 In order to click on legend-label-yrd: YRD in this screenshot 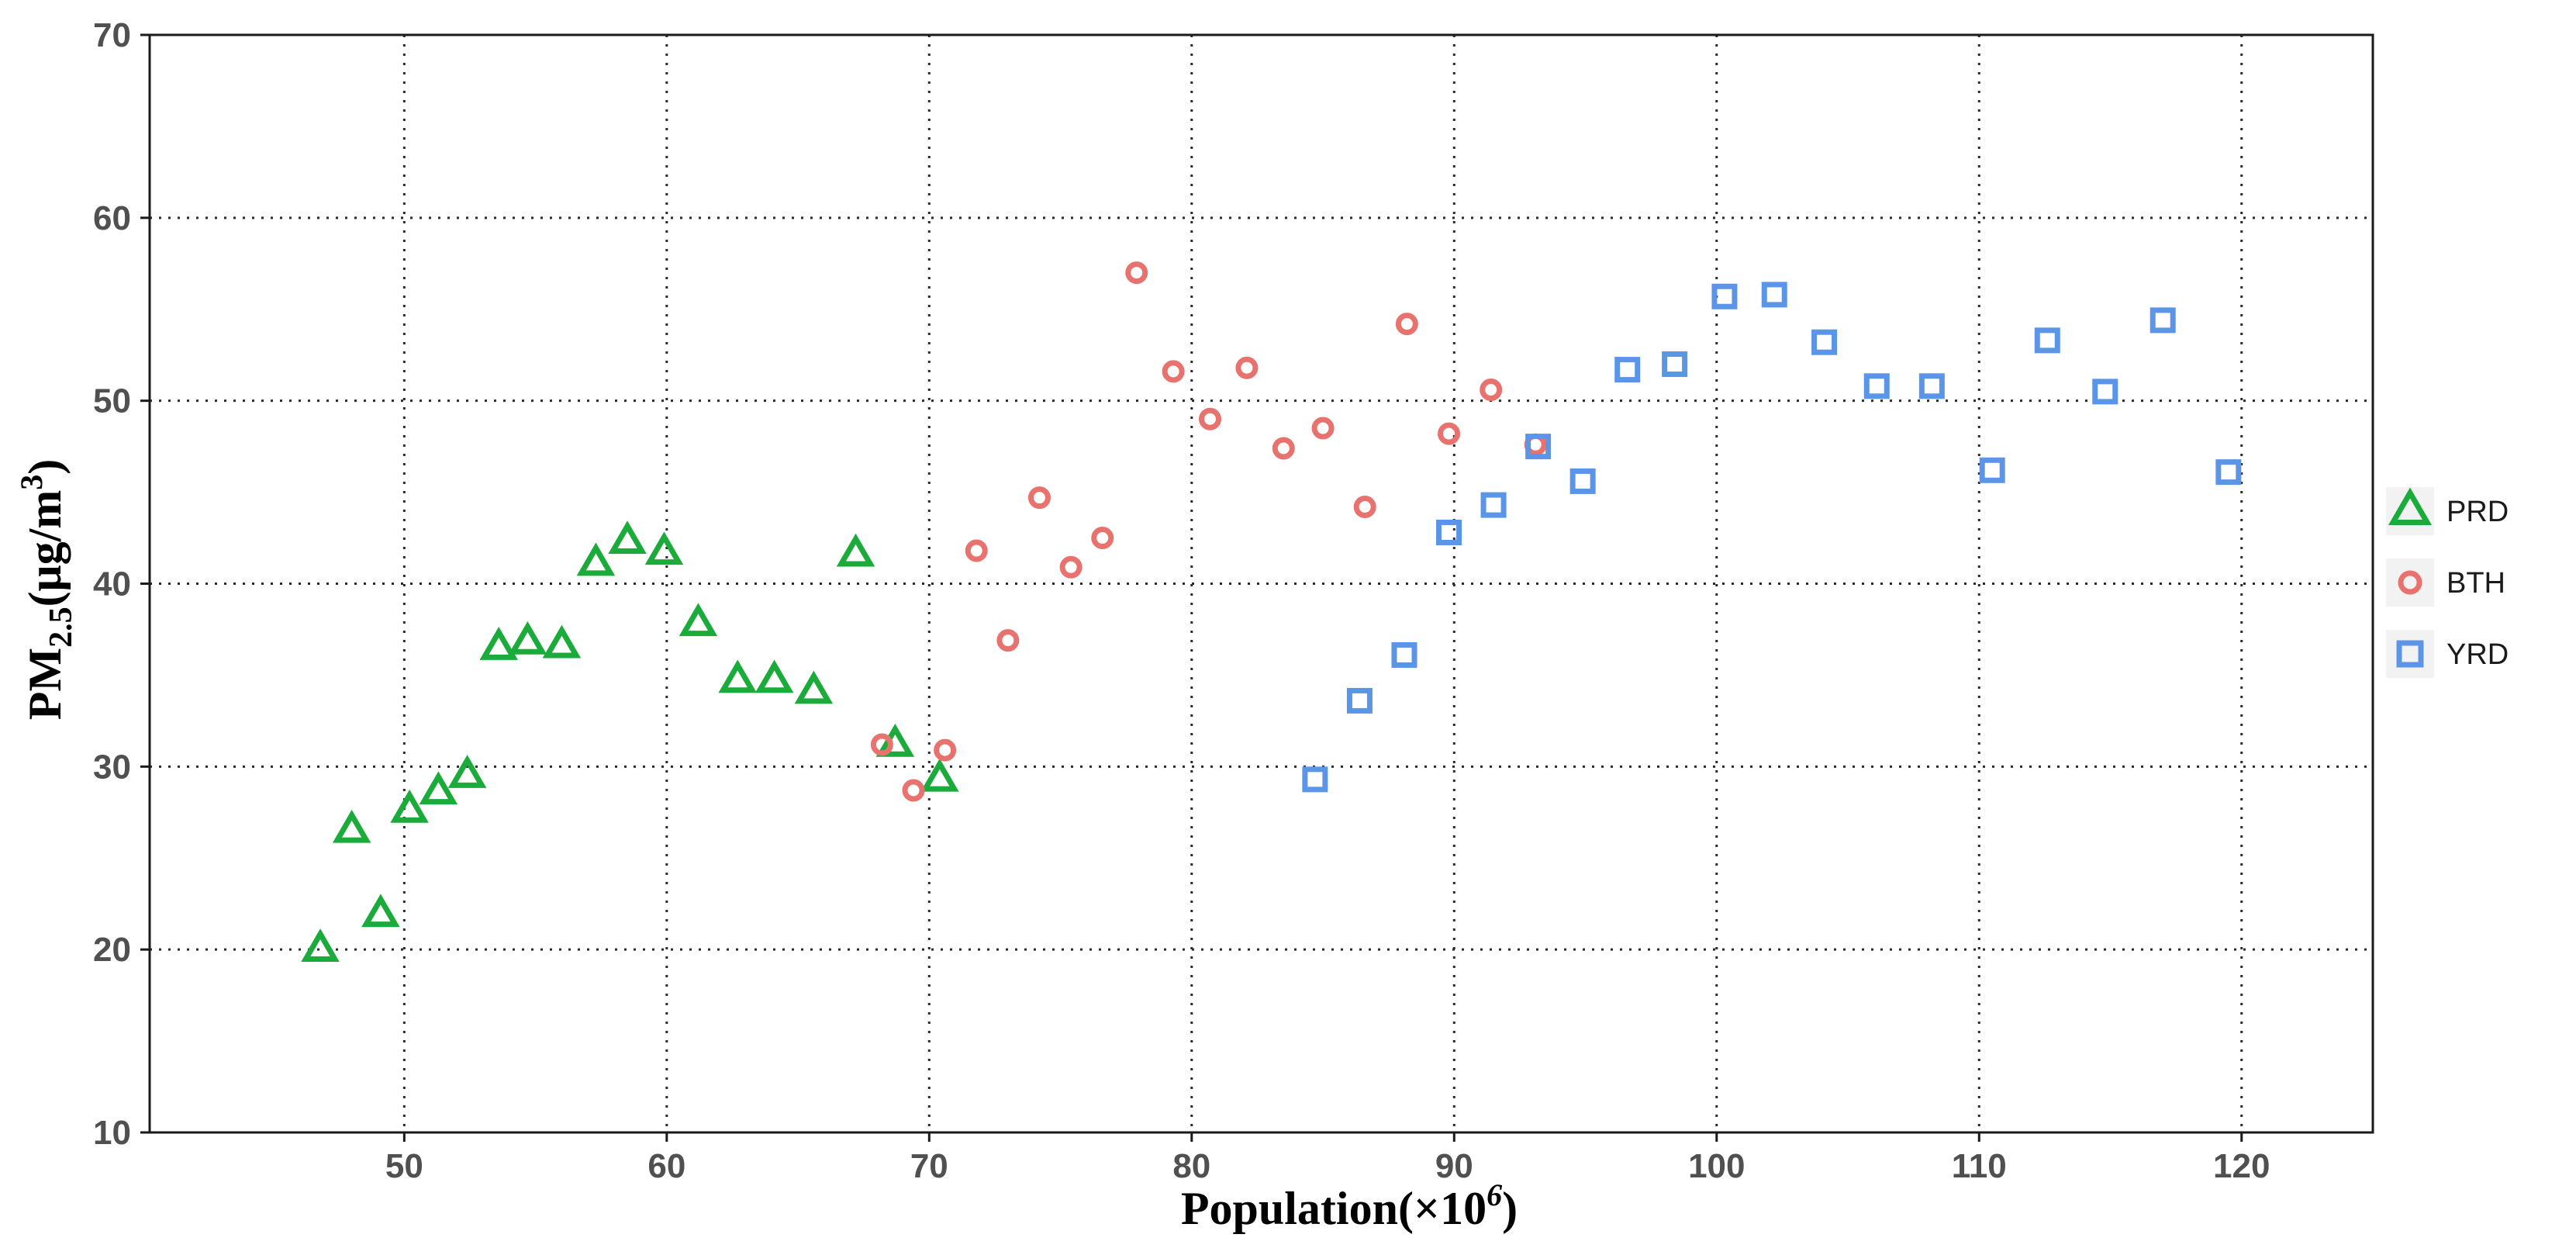, I will do `click(2478, 654)`.